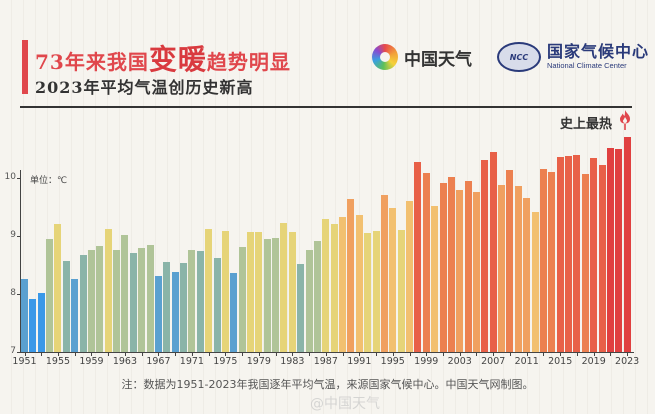 The image size is (655, 414). Describe the element at coordinates (301, 307) in the screenshot. I see `bar-1984` at that location.